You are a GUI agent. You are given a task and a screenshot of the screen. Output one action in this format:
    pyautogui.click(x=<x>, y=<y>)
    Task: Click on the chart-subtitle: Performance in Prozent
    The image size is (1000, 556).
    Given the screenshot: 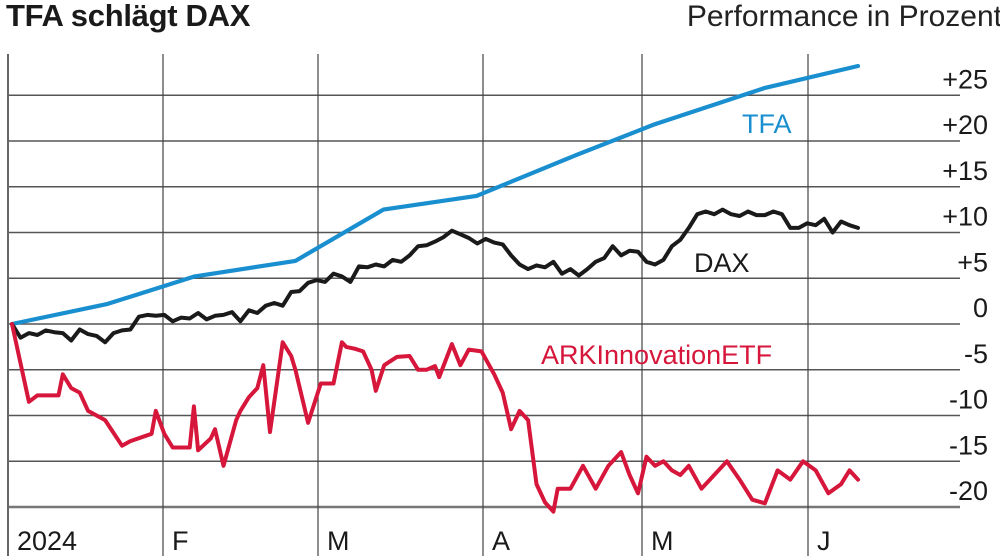 What is the action you would take?
    pyautogui.click(x=843, y=16)
    